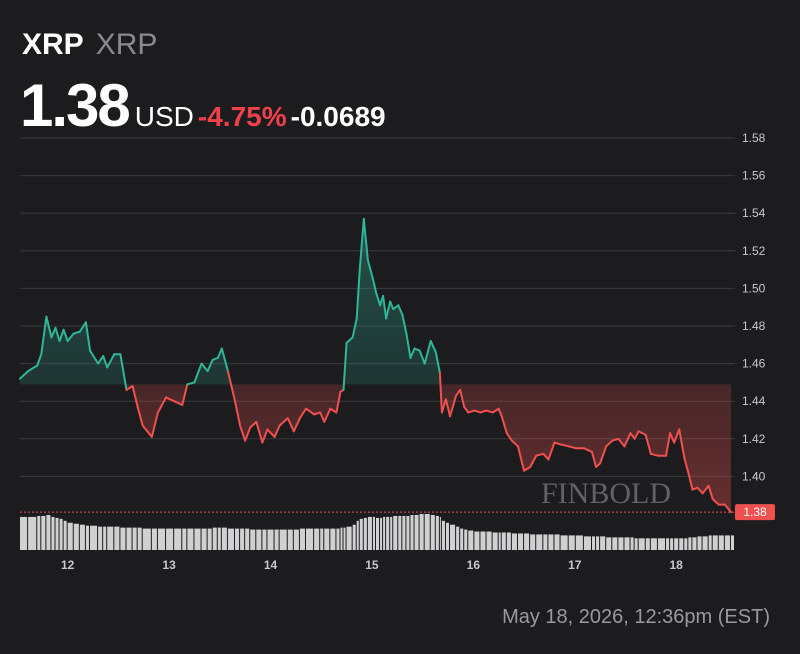 The height and width of the screenshot is (654, 800). Describe the element at coordinates (754, 401) in the screenshot. I see `y-tick-label: 1.44` at that location.